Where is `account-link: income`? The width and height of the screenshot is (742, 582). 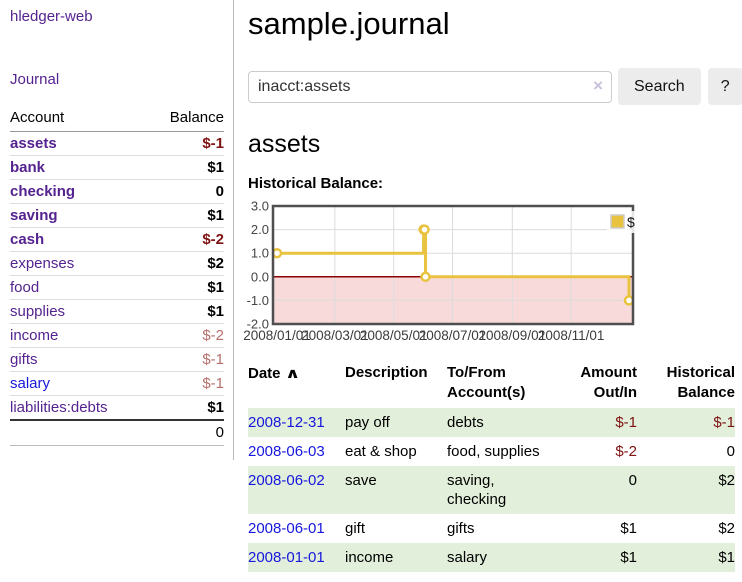 account-link: income is located at coordinates (34, 335).